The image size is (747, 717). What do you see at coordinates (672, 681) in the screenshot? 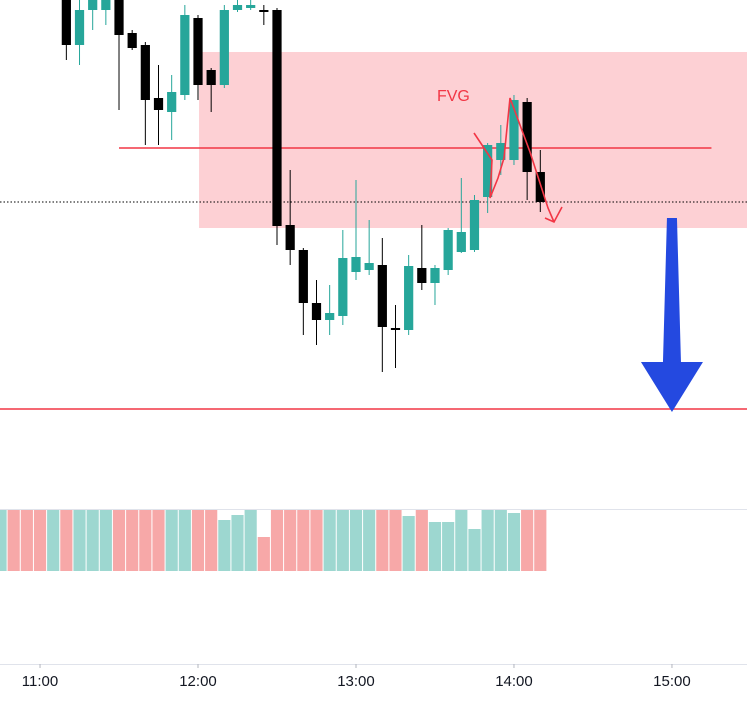
I see `x-tick-label: 15:00` at bounding box center [672, 681].